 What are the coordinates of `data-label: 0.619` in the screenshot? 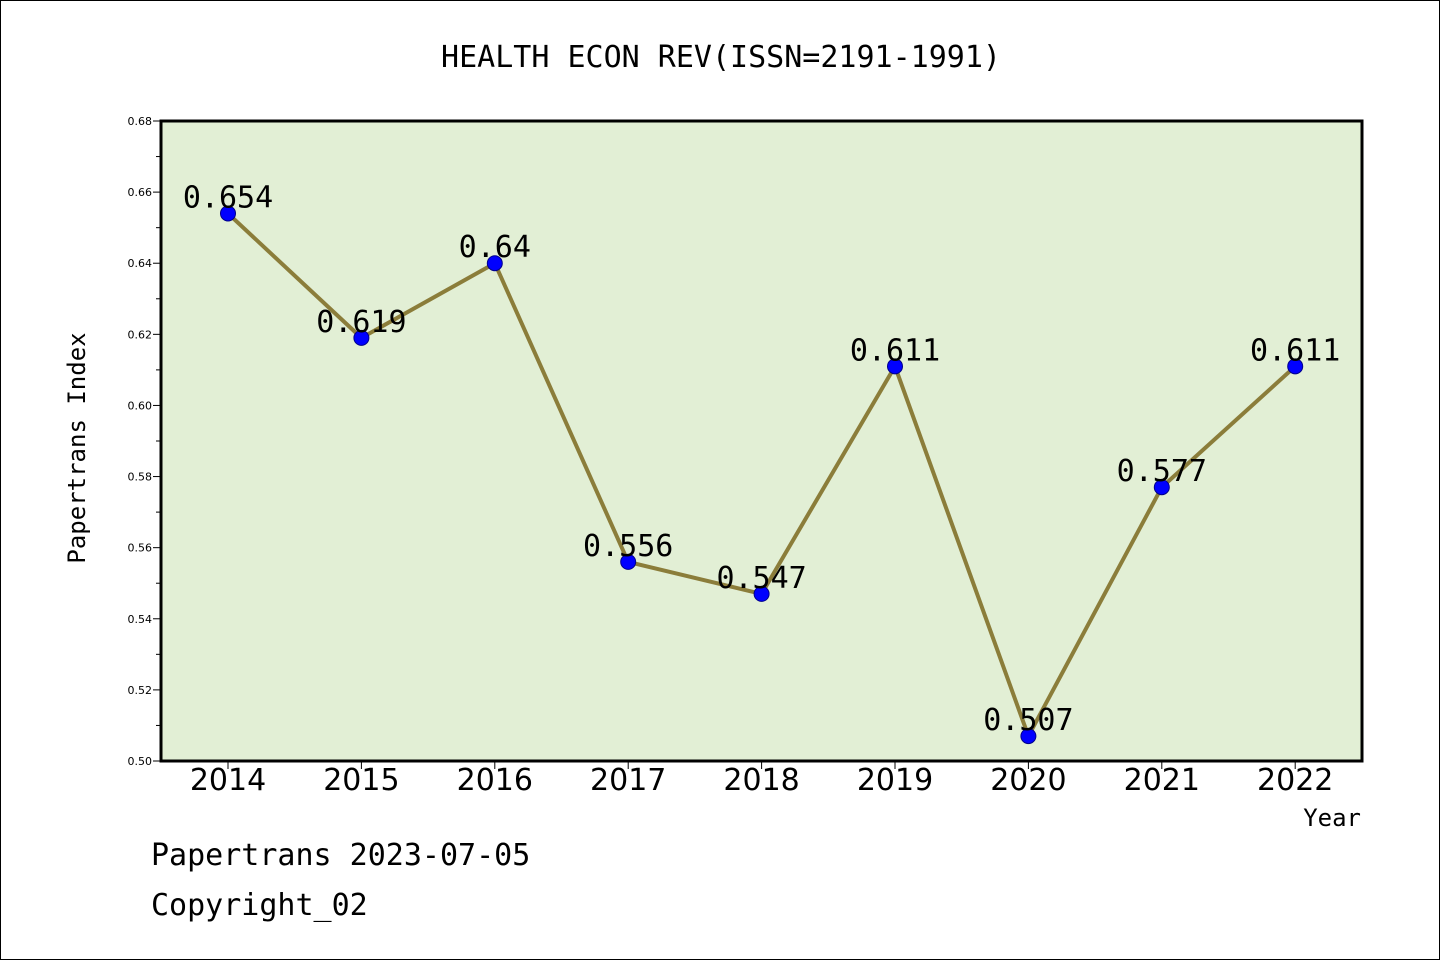 It's located at (361, 322).